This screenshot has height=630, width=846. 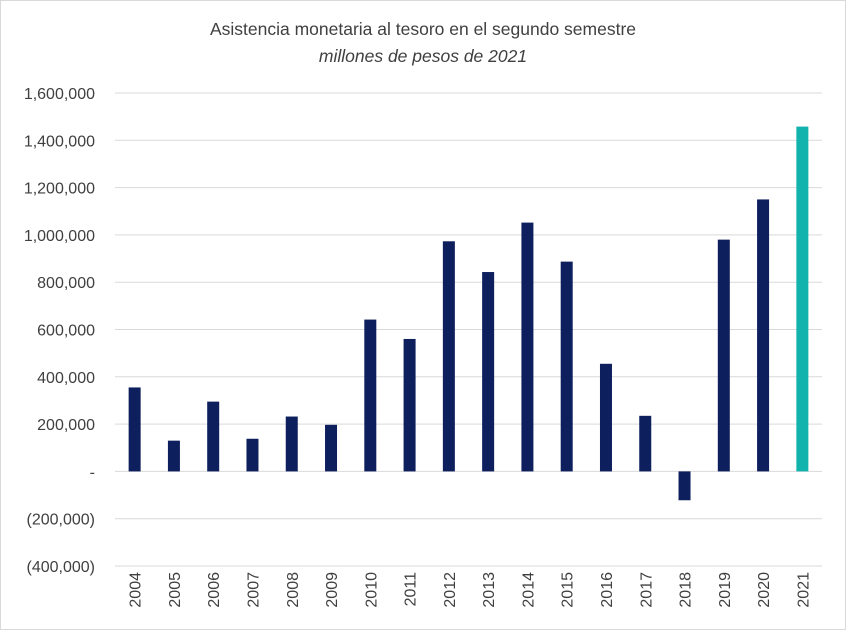 What do you see at coordinates (61, 520) in the screenshot?
I see `y-tick-label: (200,000)` at bounding box center [61, 520].